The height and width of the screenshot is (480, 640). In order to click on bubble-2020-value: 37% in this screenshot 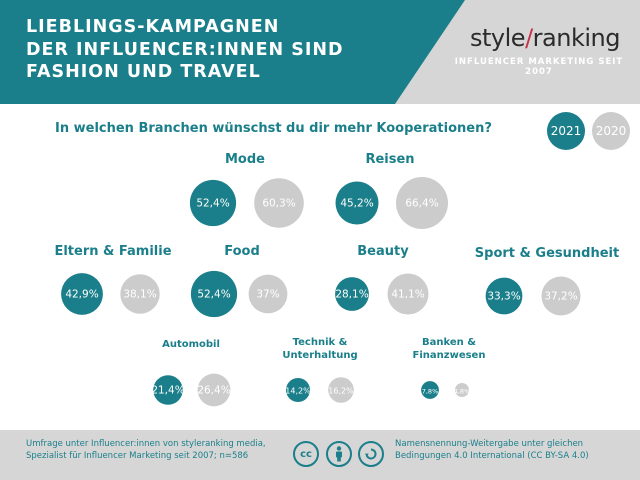, I will do `click(267, 295)`.